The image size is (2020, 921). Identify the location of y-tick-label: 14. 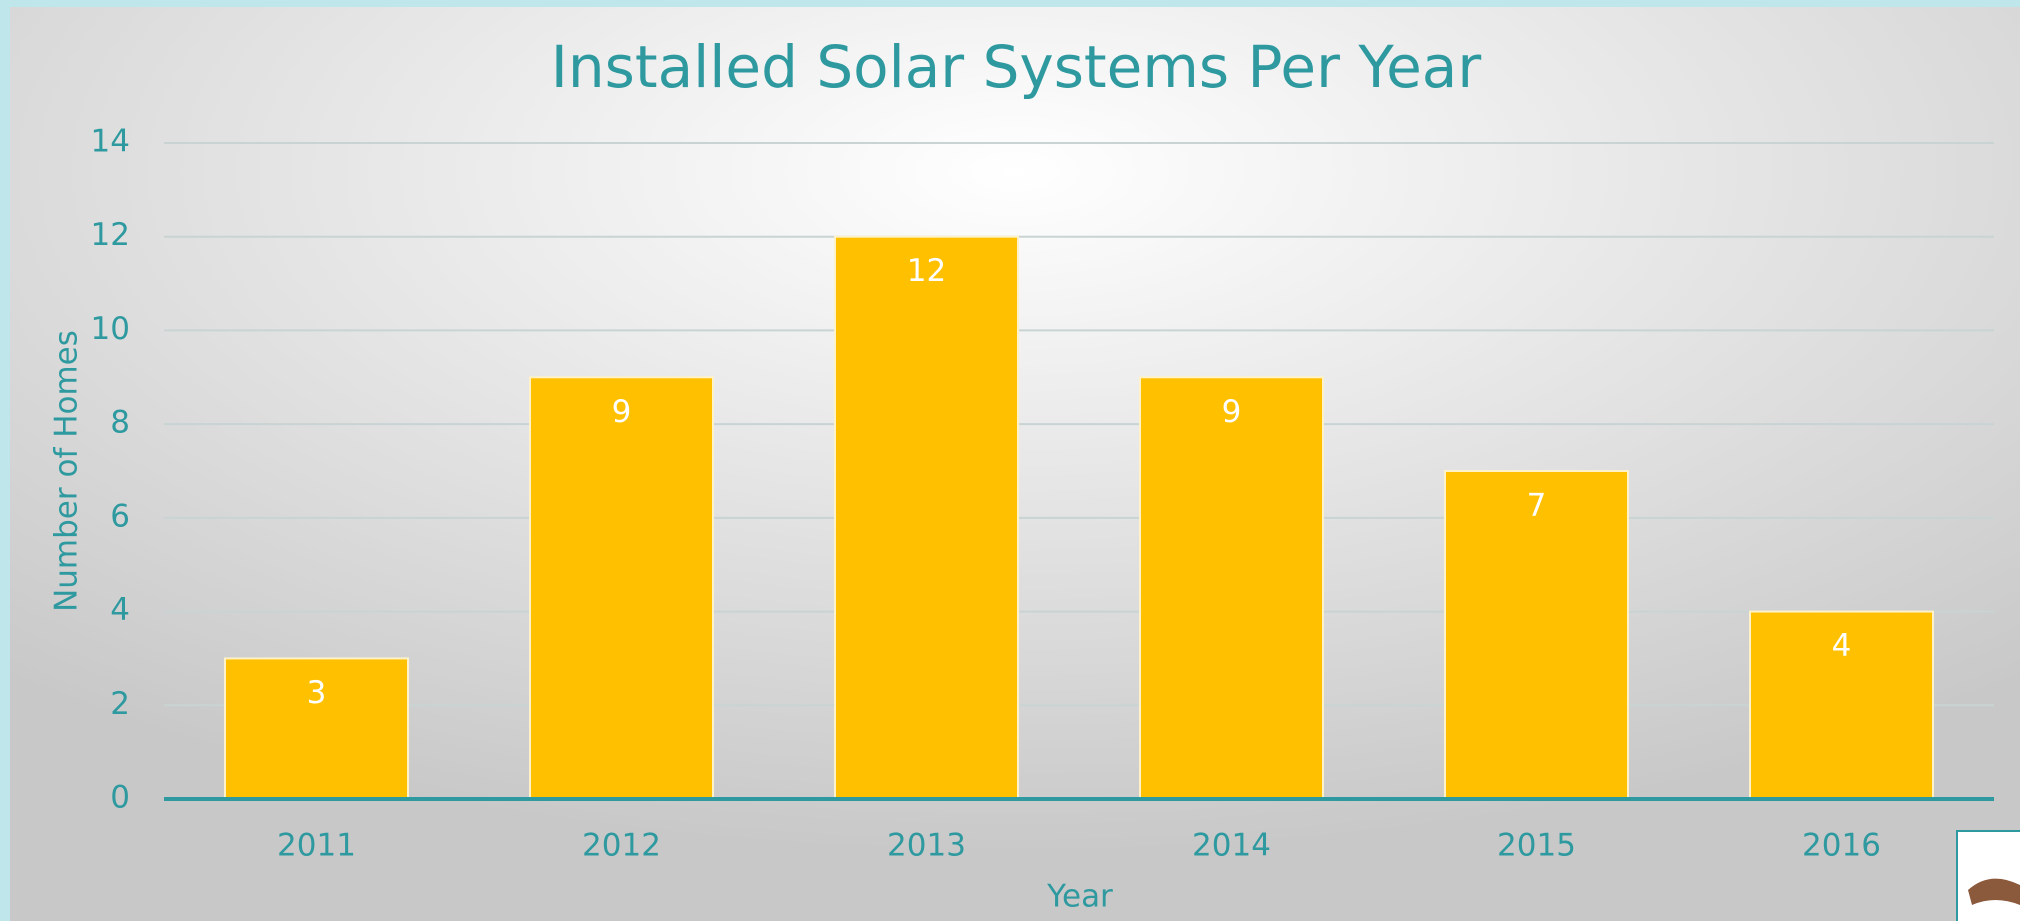
(110, 142).